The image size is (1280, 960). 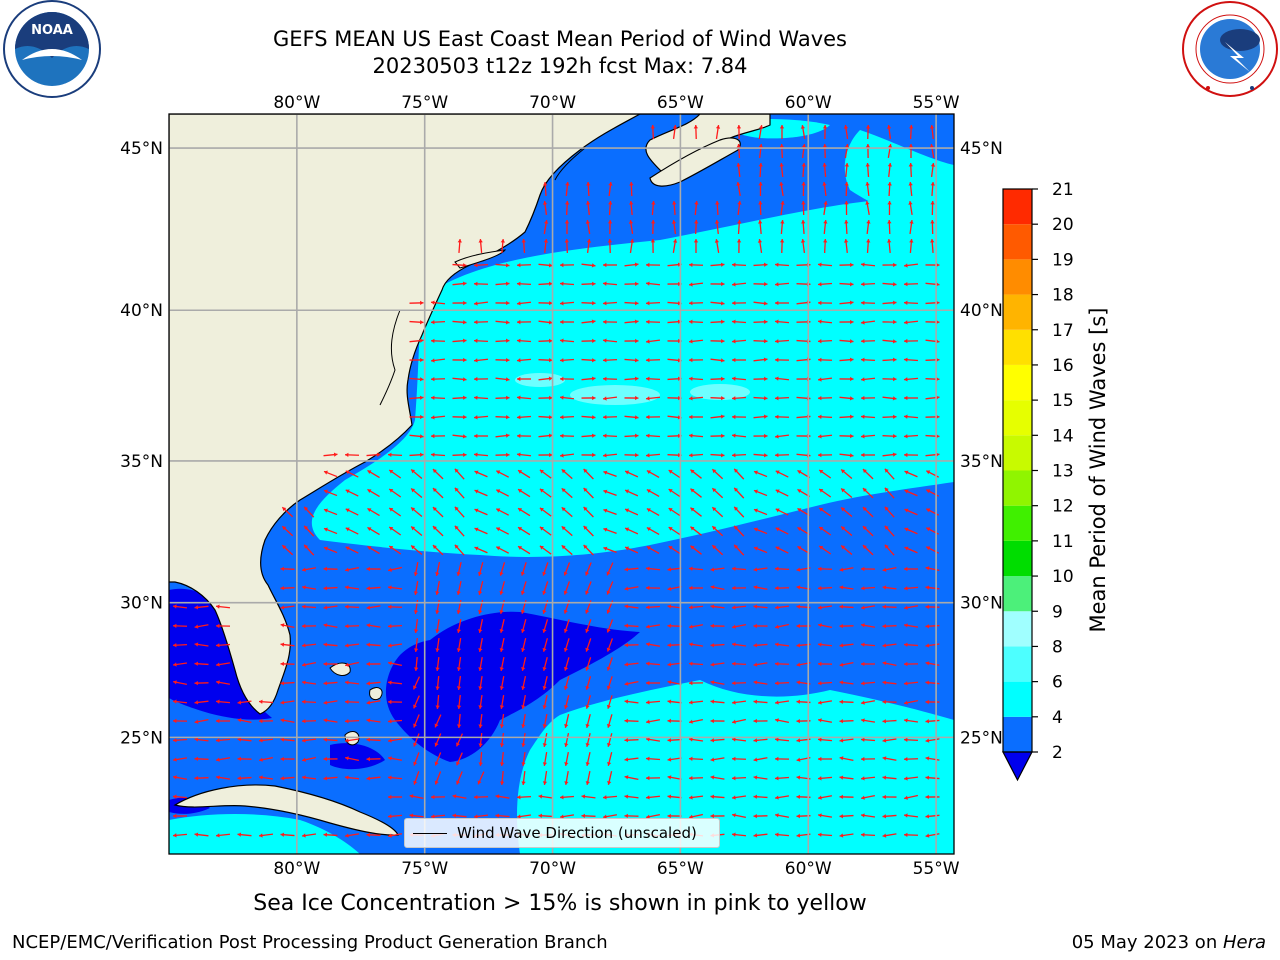 What do you see at coordinates (577, 833) in the screenshot?
I see `legend-label: Wind Wave Direction (unscaled)` at bounding box center [577, 833].